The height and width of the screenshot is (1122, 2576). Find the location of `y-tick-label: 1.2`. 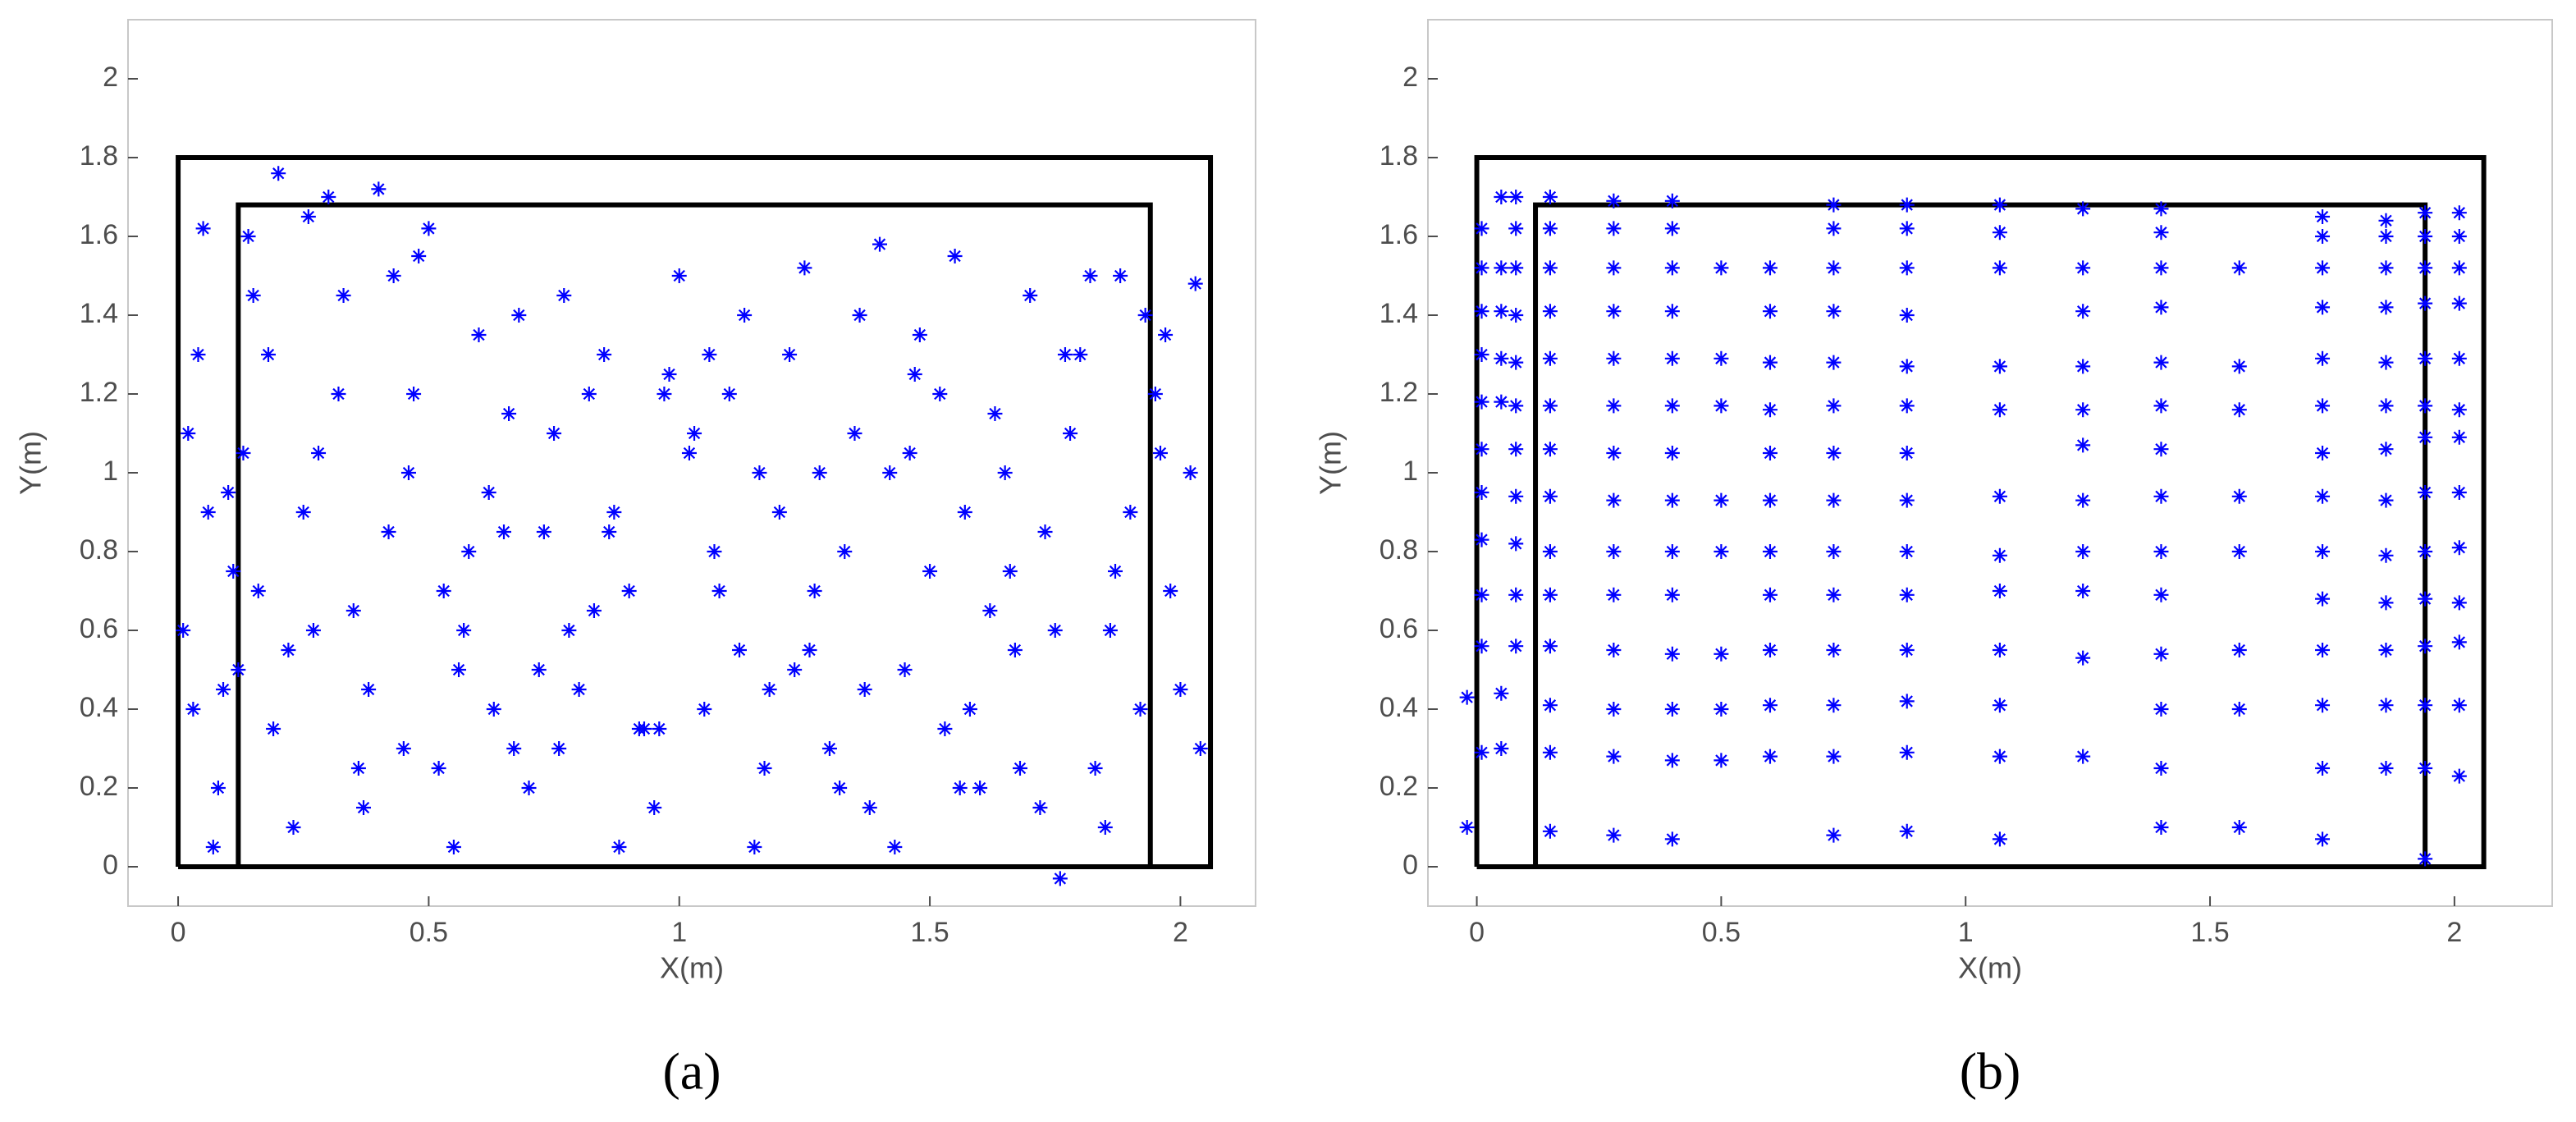

y-tick-label: 1.2 is located at coordinates (99, 392).